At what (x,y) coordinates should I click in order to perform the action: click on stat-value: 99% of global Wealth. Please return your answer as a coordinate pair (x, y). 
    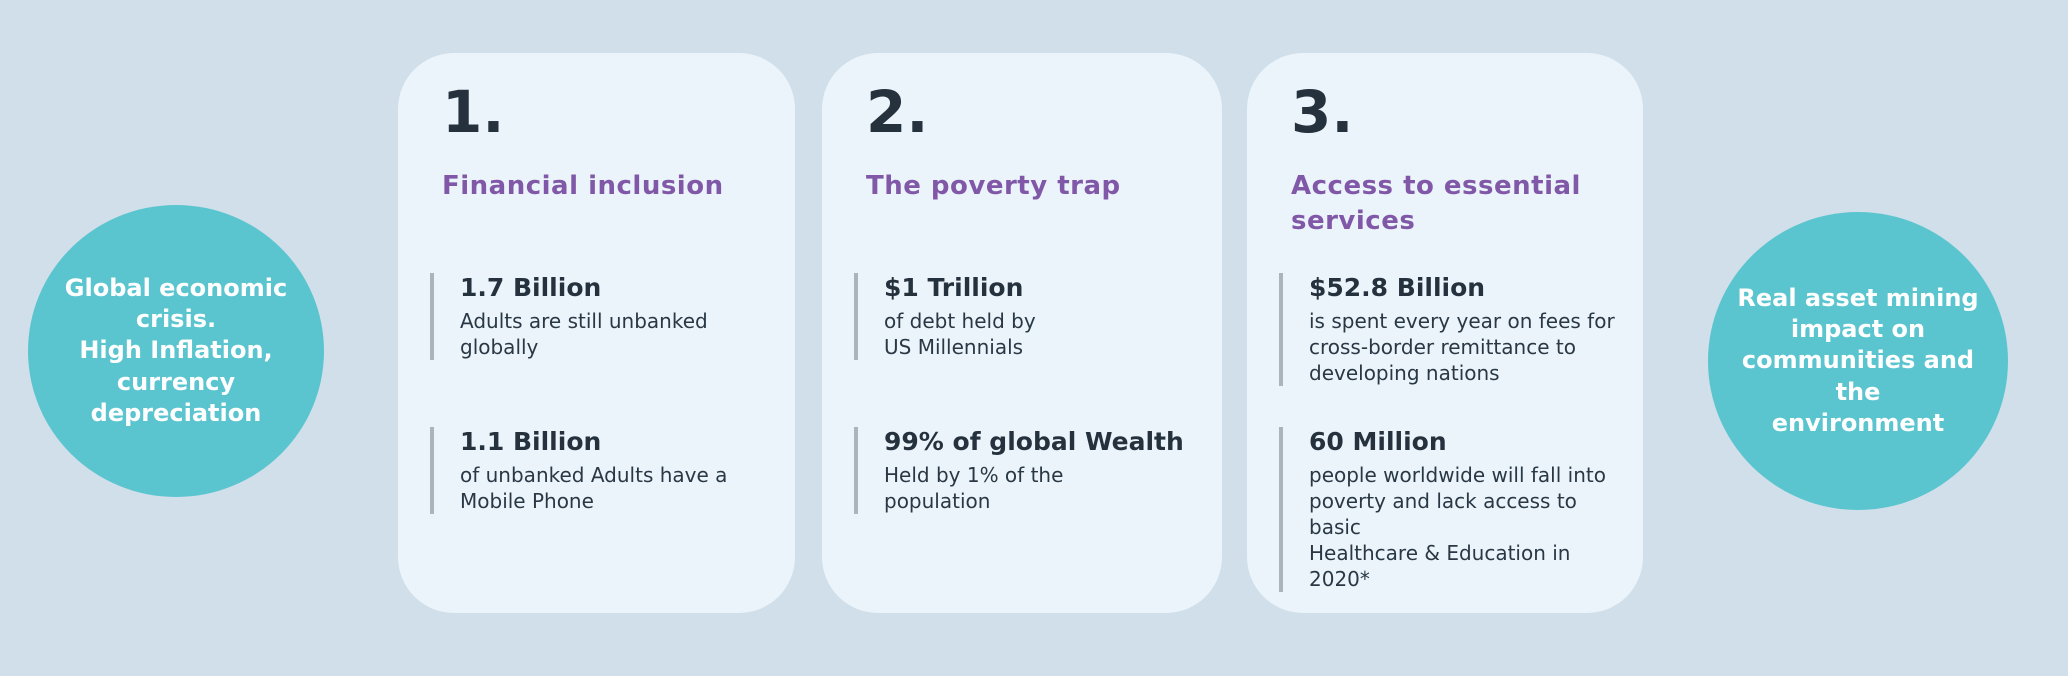
    Looking at the image, I should click on (1034, 441).